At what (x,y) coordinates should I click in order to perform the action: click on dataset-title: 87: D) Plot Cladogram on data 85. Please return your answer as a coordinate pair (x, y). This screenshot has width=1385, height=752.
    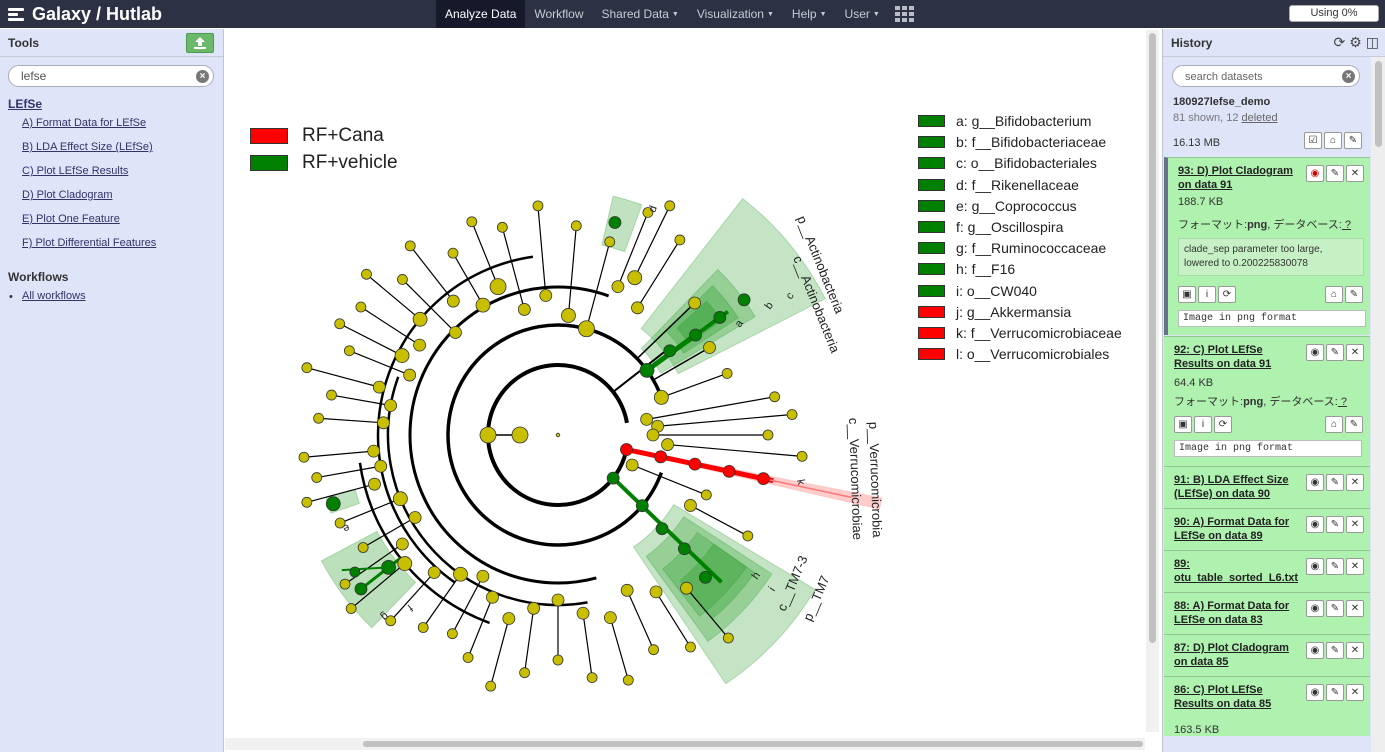
    Looking at the image, I should click on (1231, 655).